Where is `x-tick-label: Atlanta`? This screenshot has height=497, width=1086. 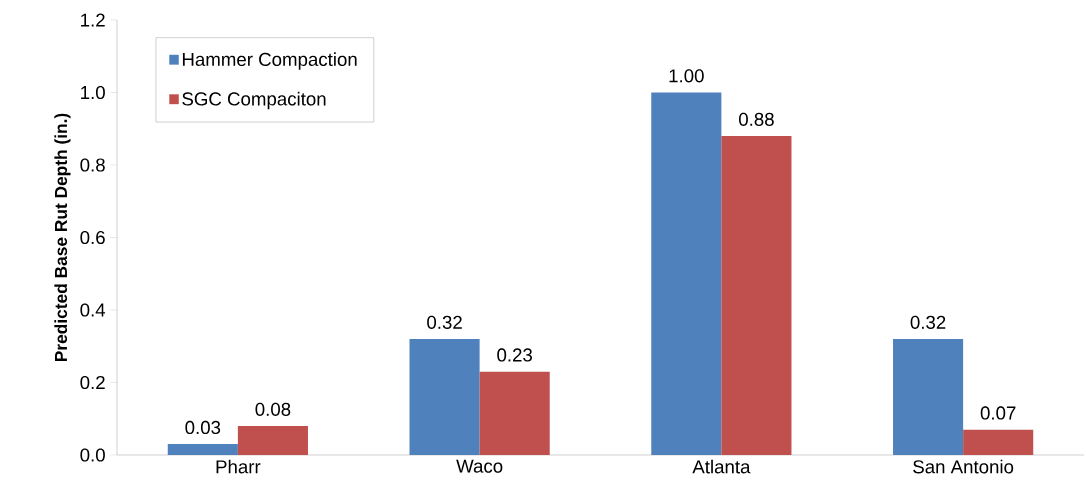
x-tick-label: Atlanta is located at coordinates (721, 466).